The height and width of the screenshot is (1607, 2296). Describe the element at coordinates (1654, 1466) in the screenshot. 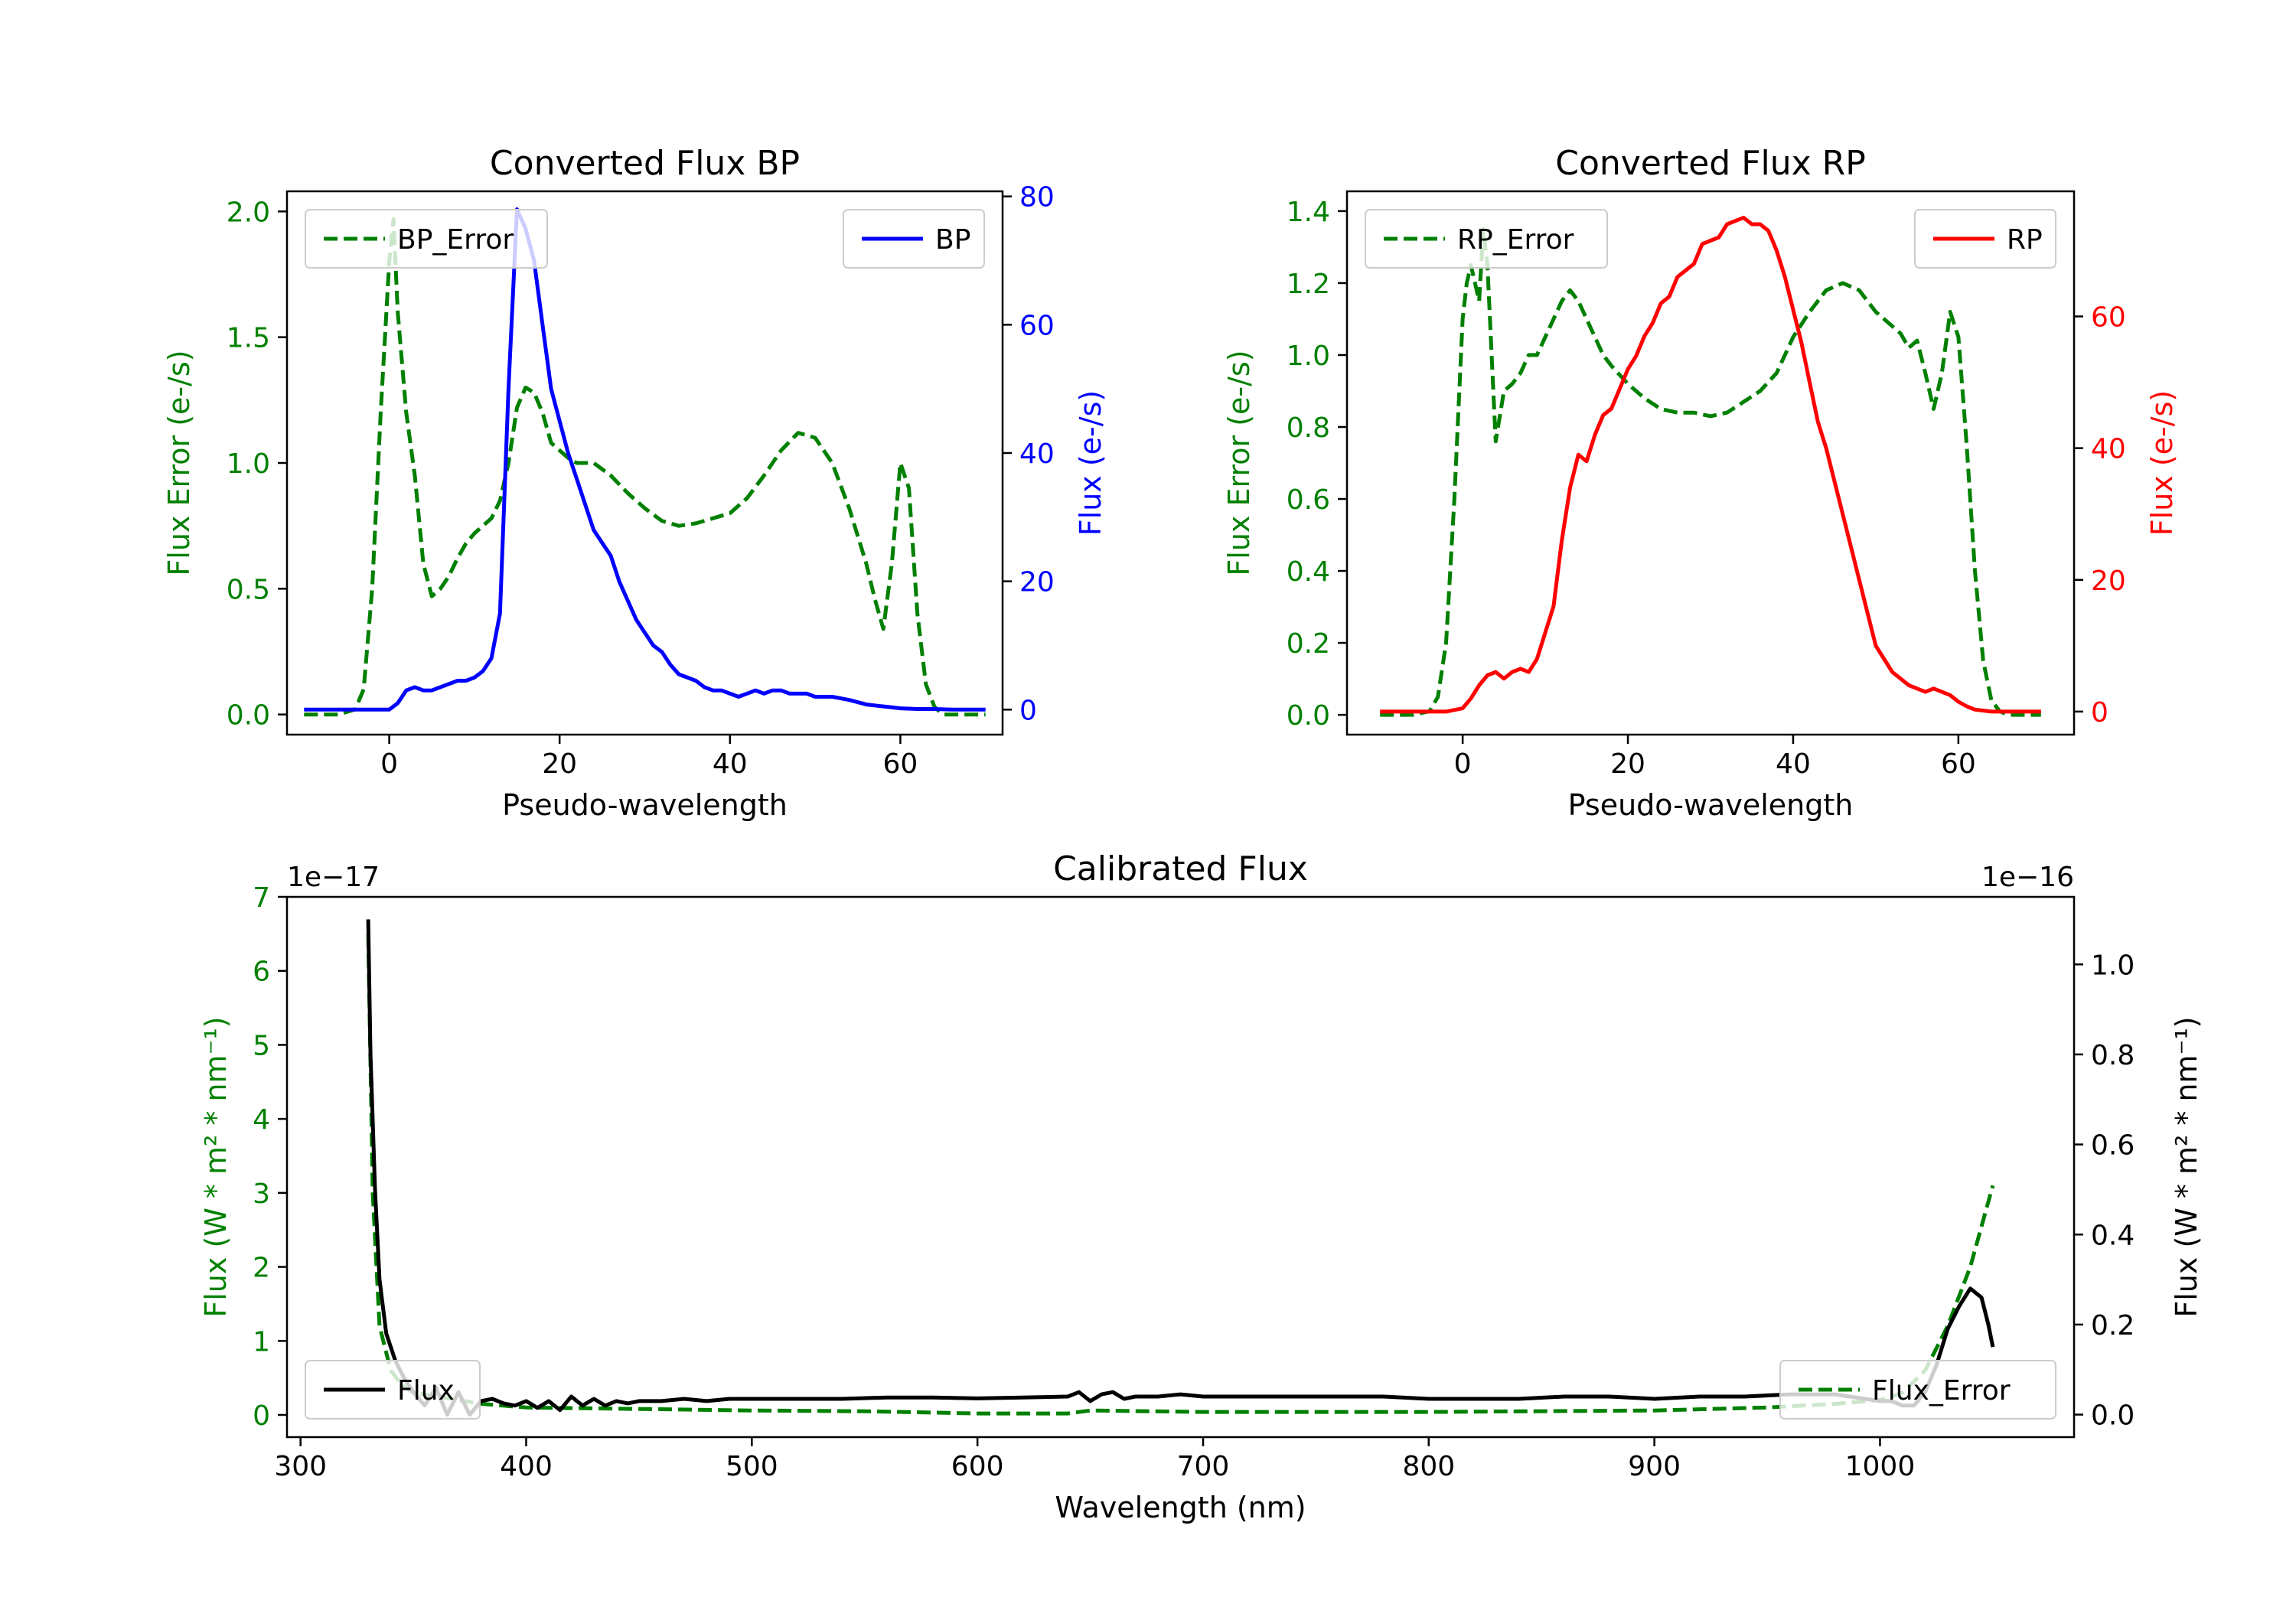

I see `x-tick-label: 900` at that location.